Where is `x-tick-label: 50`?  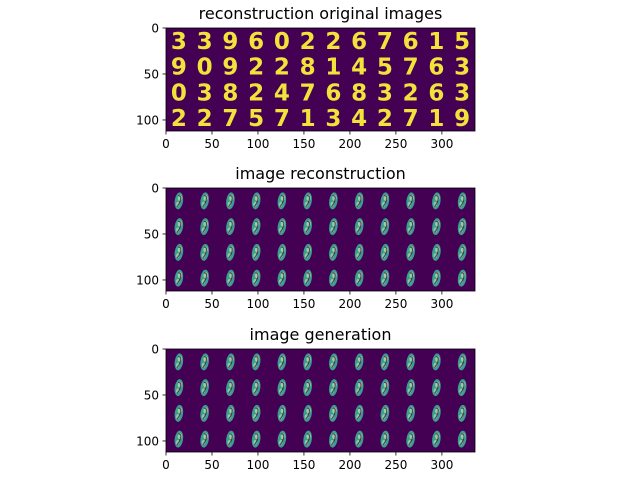
x-tick-label: 50 is located at coordinates (211, 144).